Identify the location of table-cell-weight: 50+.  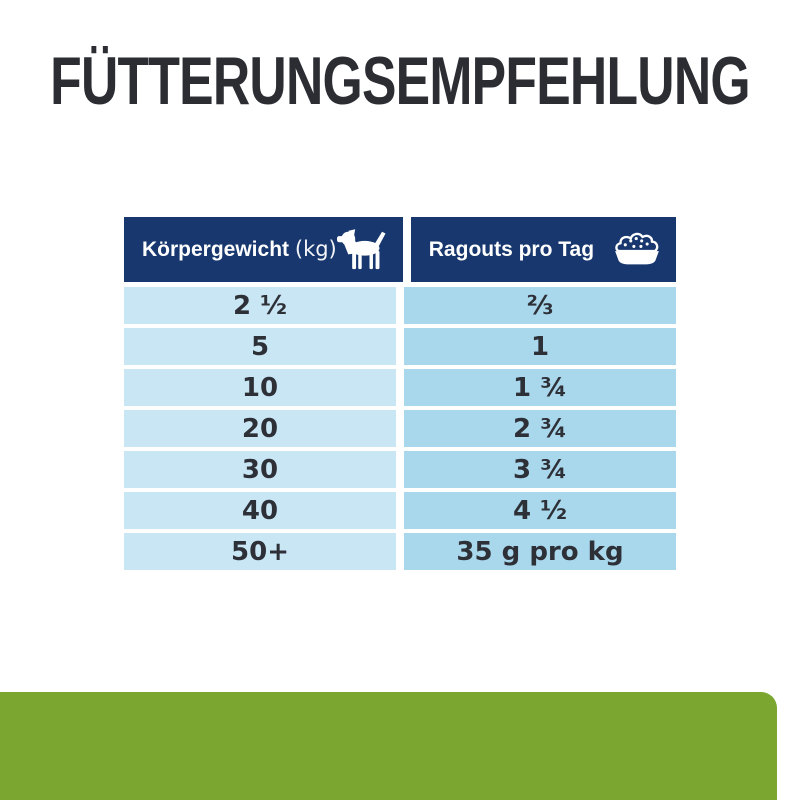
(260, 551).